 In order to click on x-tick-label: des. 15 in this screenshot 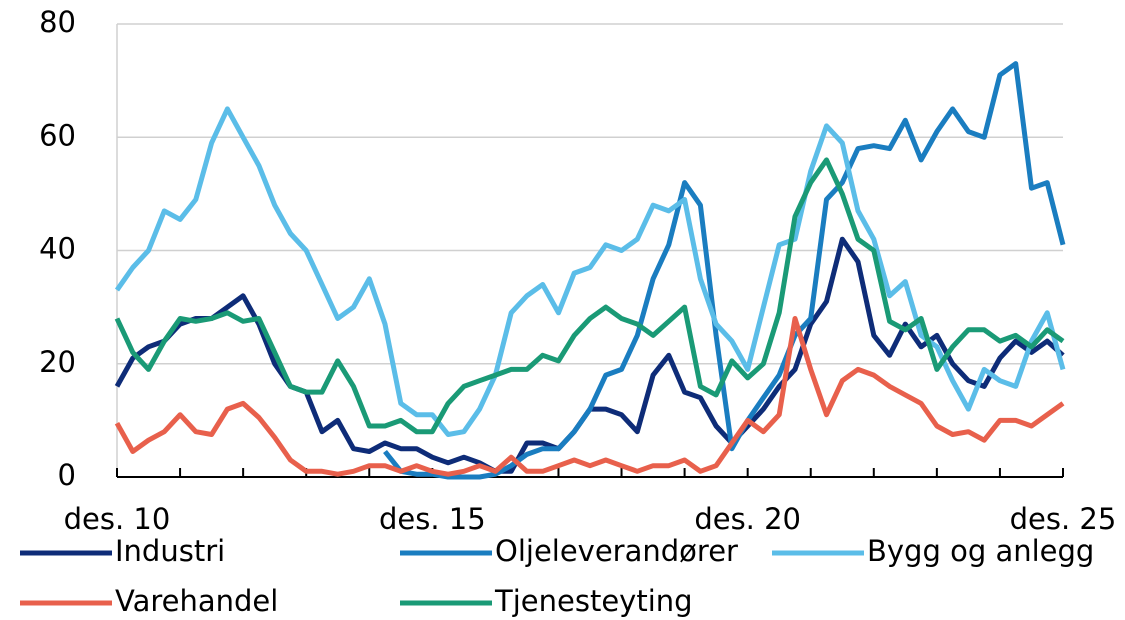, I will do `click(432, 519)`.